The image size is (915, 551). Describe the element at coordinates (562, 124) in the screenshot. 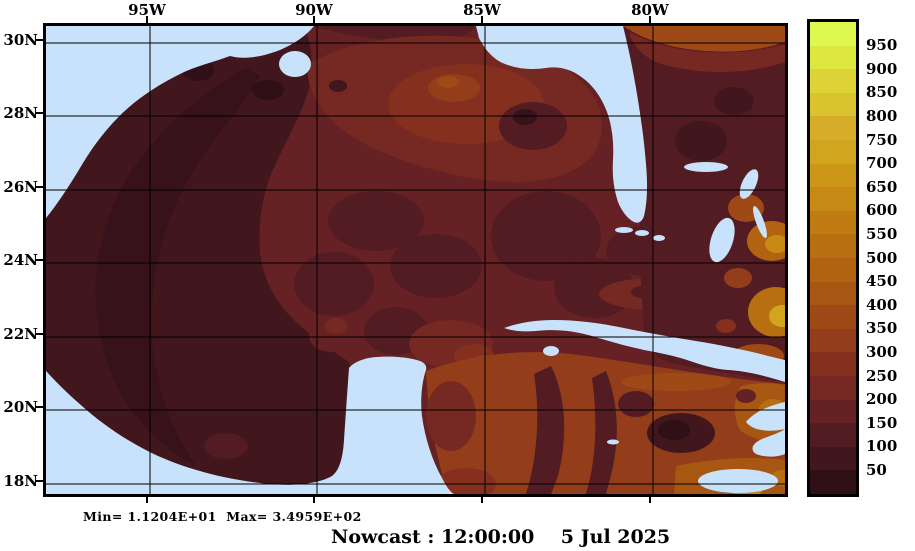

I see `florida-land` at that location.